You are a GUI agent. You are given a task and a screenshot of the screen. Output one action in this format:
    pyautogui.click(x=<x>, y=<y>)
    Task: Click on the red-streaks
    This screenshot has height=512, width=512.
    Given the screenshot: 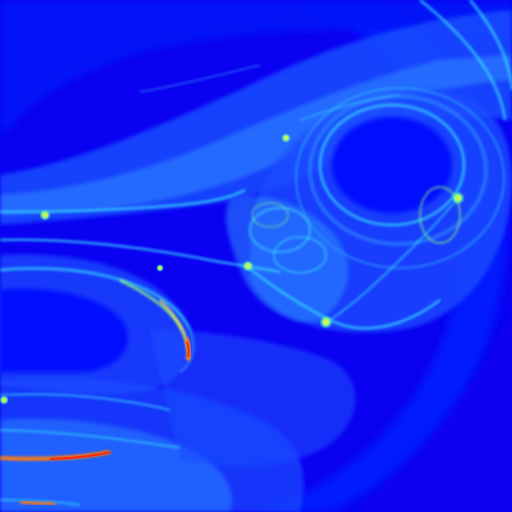 What is the action you would take?
    pyautogui.click(x=96, y=421)
    